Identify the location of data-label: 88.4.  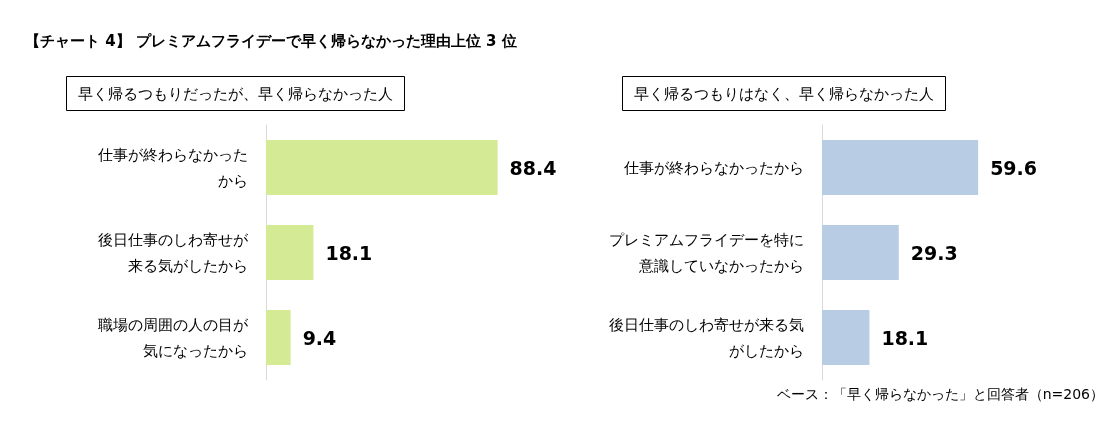
(533, 167).